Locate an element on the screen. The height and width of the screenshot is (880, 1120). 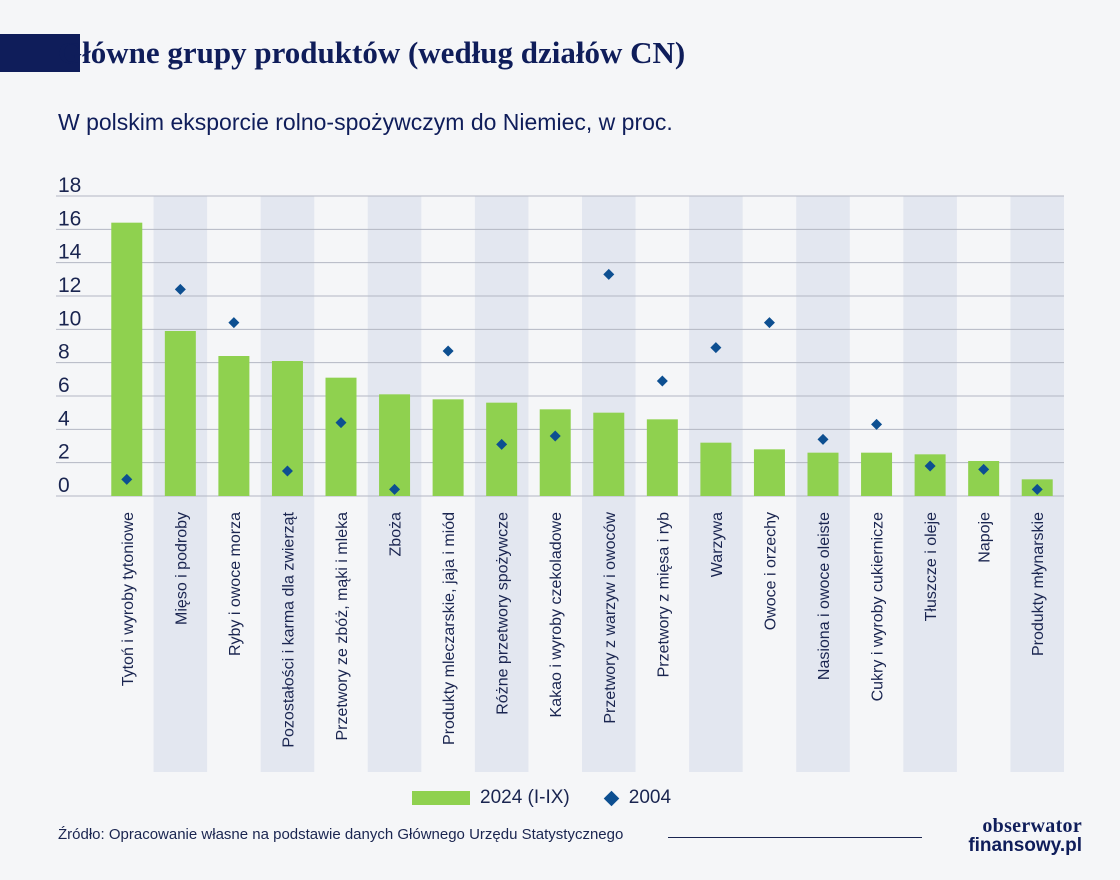
y-tick-label: 16 is located at coordinates (69, 218).